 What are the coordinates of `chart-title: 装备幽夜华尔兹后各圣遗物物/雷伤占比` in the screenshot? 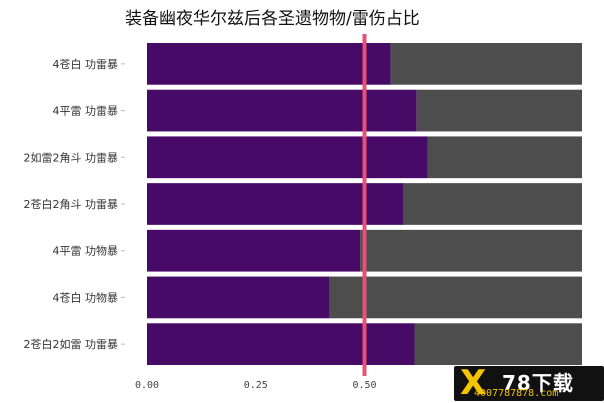 It's located at (272, 19).